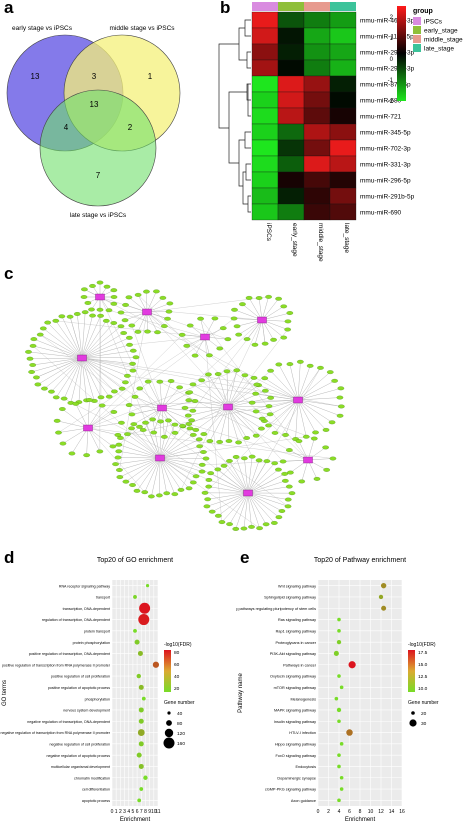  Describe the element at coordinates (295, 744) in the screenshot. I see `category-label: Hippo signaling pathway` at that location.